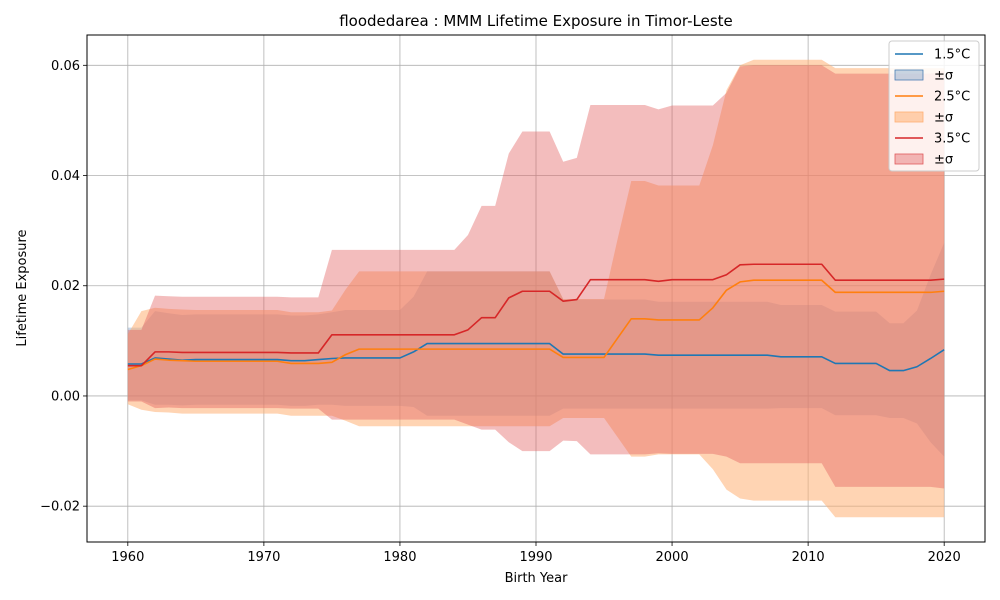 Image resolution: width=1000 pixels, height=600 pixels. I want to click on y-tick-label: 0.04, so click(65, 176).